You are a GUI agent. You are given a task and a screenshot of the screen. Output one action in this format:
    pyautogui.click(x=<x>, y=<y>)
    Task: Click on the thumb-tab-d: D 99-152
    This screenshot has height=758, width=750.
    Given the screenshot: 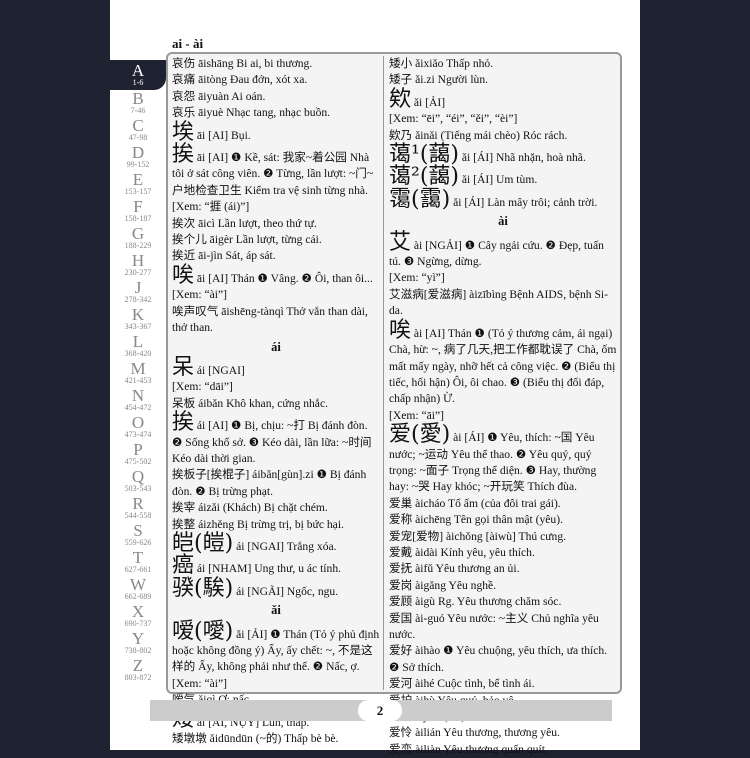 What is the action you would take?
    pyautogui.click(x=138, y=157)
    